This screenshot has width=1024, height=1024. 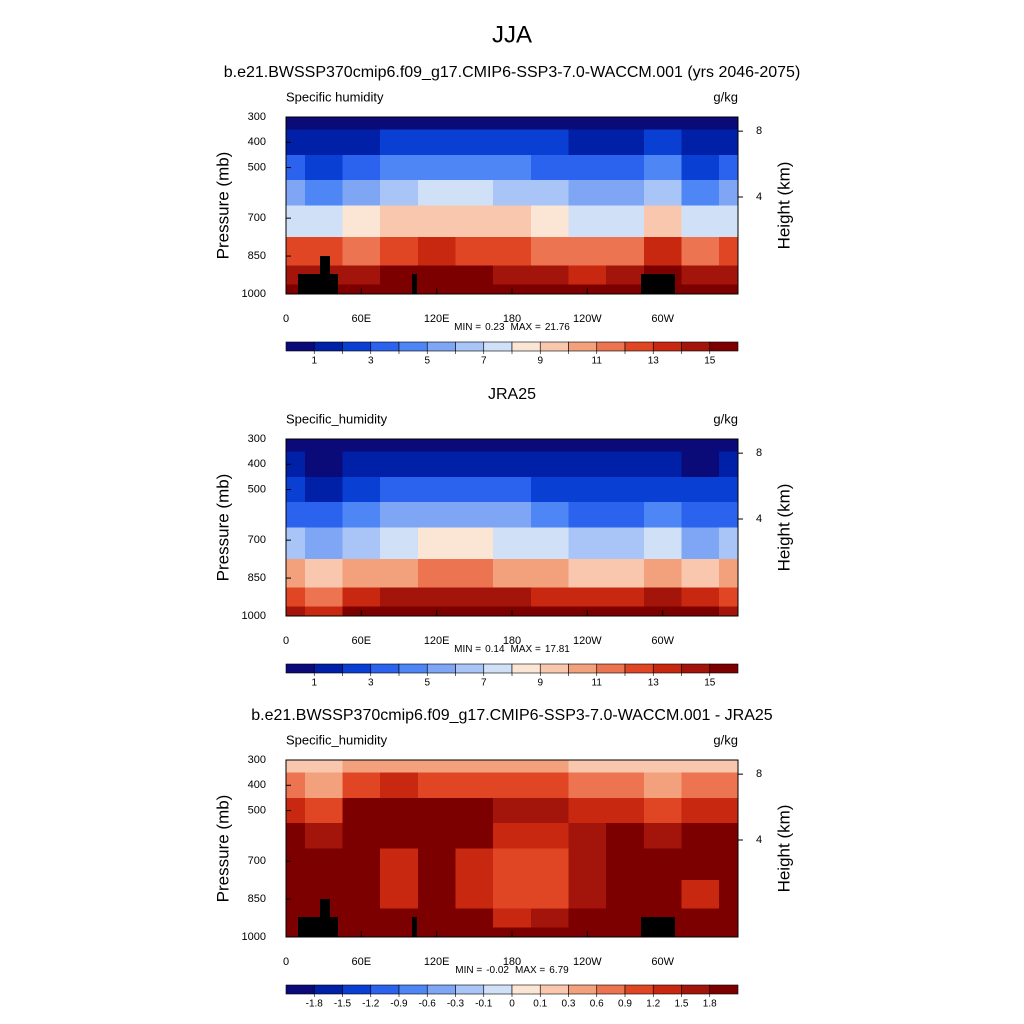 I want to click on y-tick-label: 400, so click(x=257, y=464).